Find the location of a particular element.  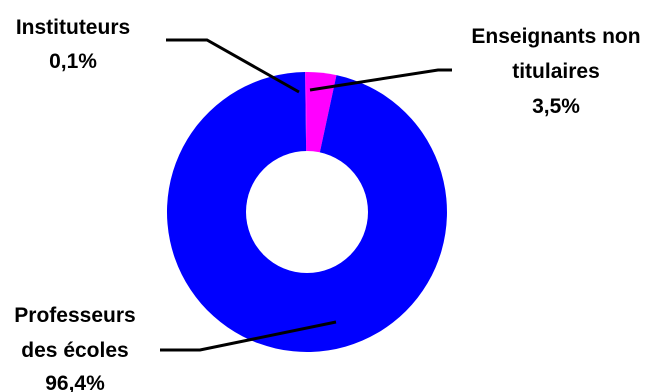

leader-line-professeurs is located at coordinates (248, 336).